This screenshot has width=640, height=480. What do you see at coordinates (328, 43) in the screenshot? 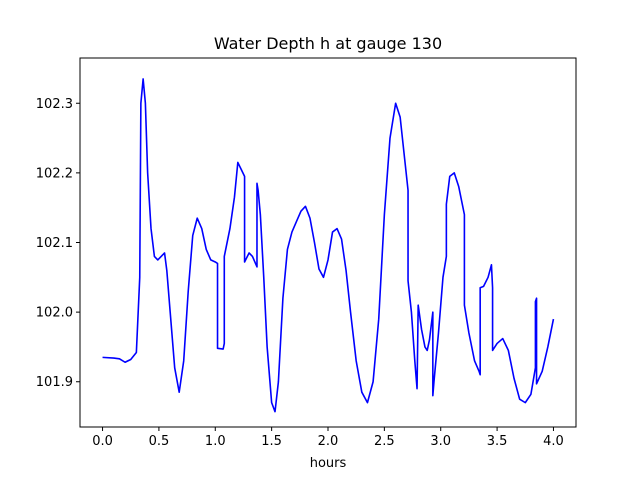
I see `chart-title: Water Depth h at gauge 130` at bounding box center [328, 43].